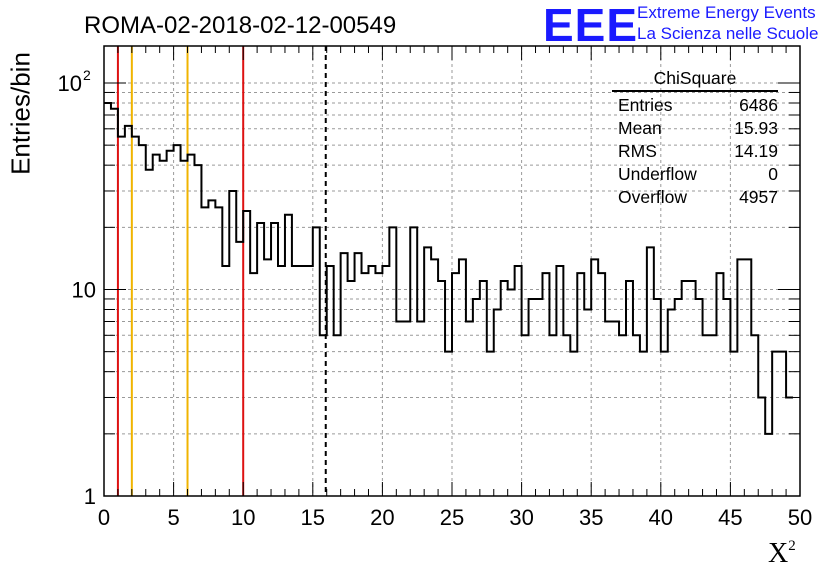 The image size is (836, 572). I want to click on y-axis-label: Entries/bin, so click(20, 113).